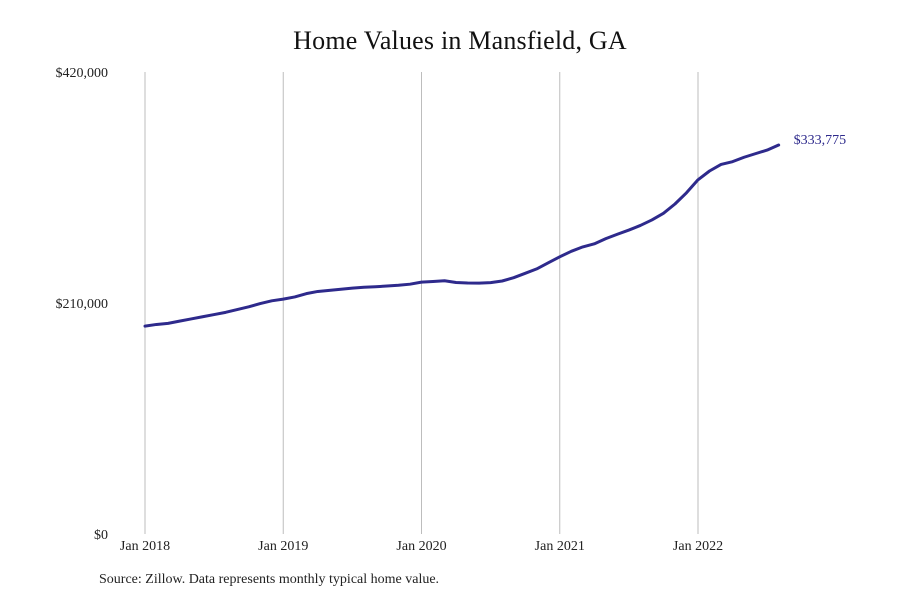 This screenshot has height=600, width=900. What do you see at coordinates (698, 546) in the screenshot?
I see `x-tick-label: Jan 2022` at bounding box center [698, 546].